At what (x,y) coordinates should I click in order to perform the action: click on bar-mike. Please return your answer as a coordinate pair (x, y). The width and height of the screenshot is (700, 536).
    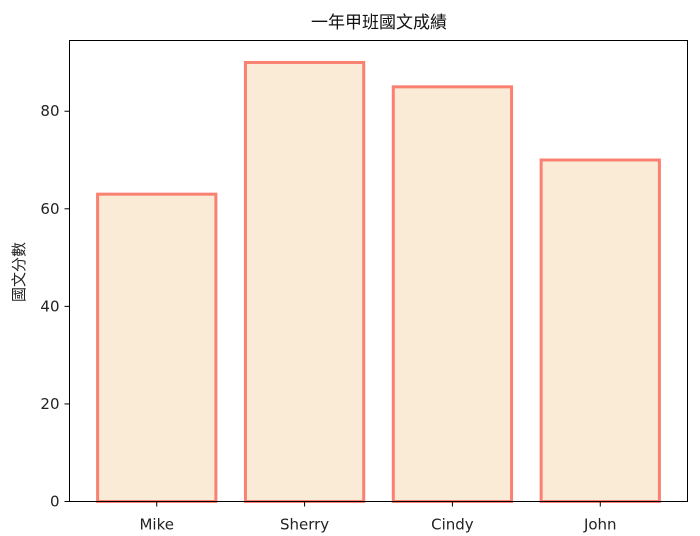
    Looking at the image, I should click on (157, 347).